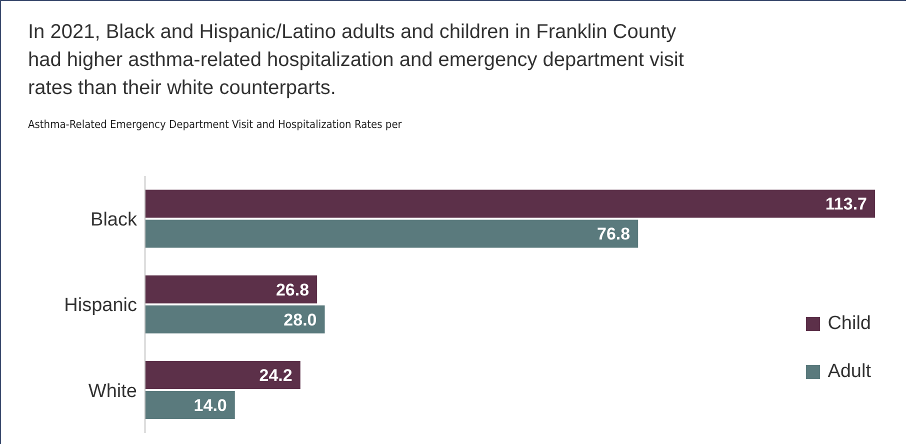 The image size is (911, 444). What do you see at coordinates (849, 372) in the screenshot?
I see `legend-label: Adult` at bounding box center [849, 372].